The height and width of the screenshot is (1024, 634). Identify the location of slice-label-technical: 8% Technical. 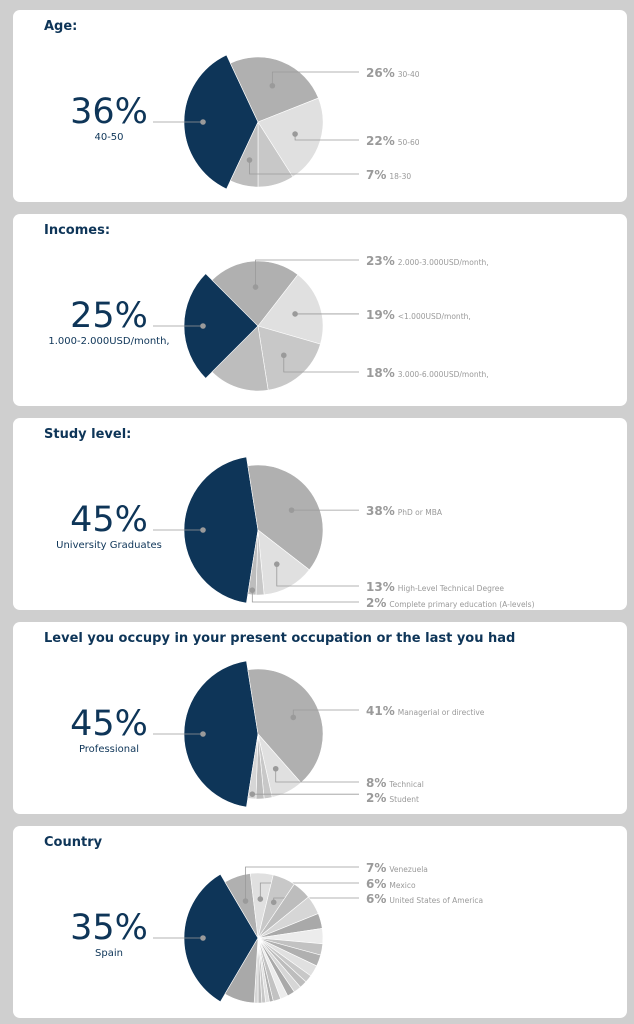
(395, 783).